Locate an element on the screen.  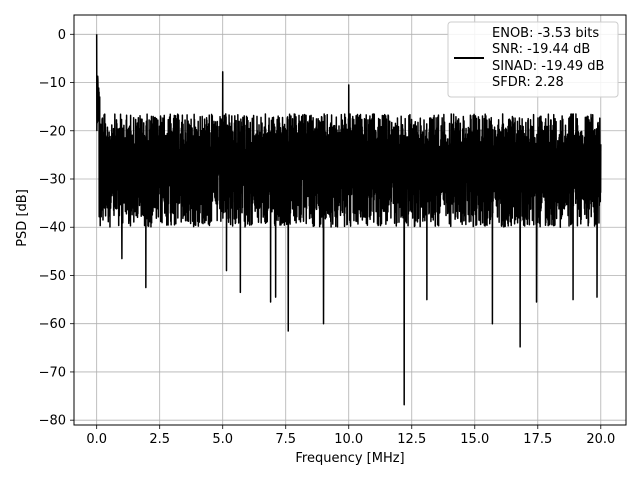
legend-entry-snr: SNR: -19.44 dB is located at coordinates (541, 49).